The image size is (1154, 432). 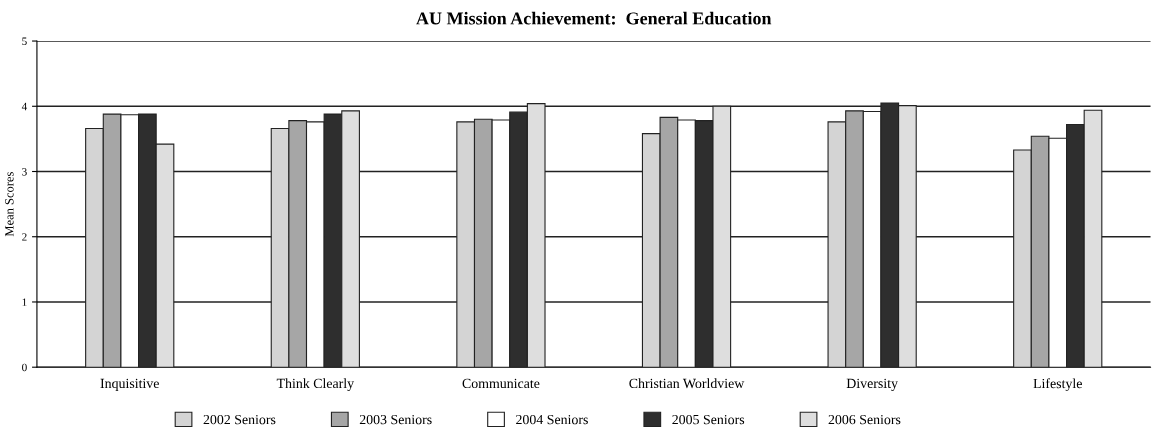 I want to click on legend-label: 2003 Seniors, so click(x=395, y=419).